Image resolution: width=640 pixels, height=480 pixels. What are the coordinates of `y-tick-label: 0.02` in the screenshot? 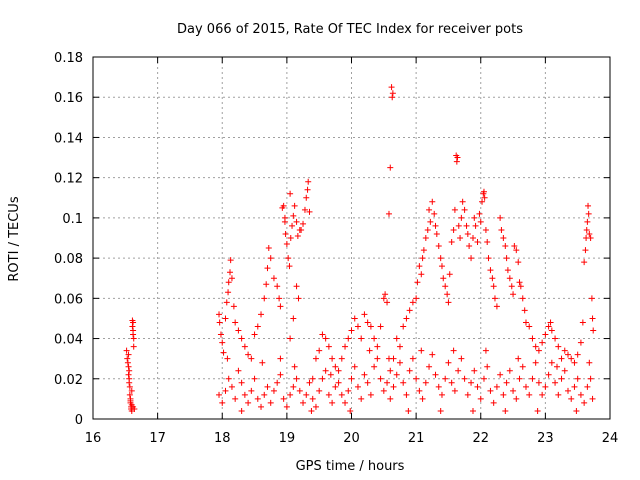 It's located at (68, 380).